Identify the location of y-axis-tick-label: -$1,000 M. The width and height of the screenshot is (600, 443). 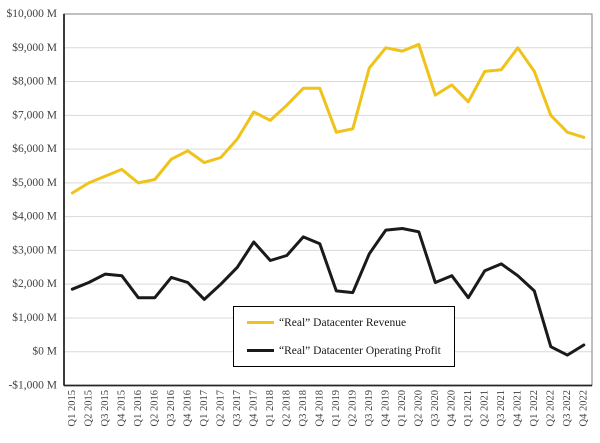
(32, 385).